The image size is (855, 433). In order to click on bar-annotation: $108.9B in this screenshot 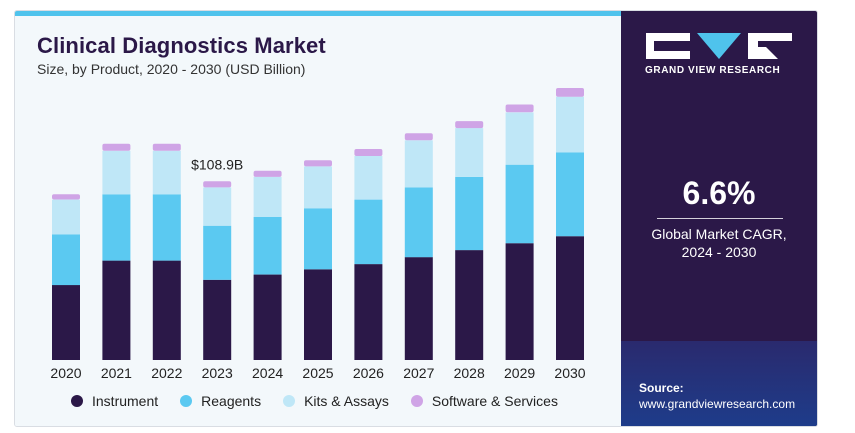, I will do `click(217, 164)`.